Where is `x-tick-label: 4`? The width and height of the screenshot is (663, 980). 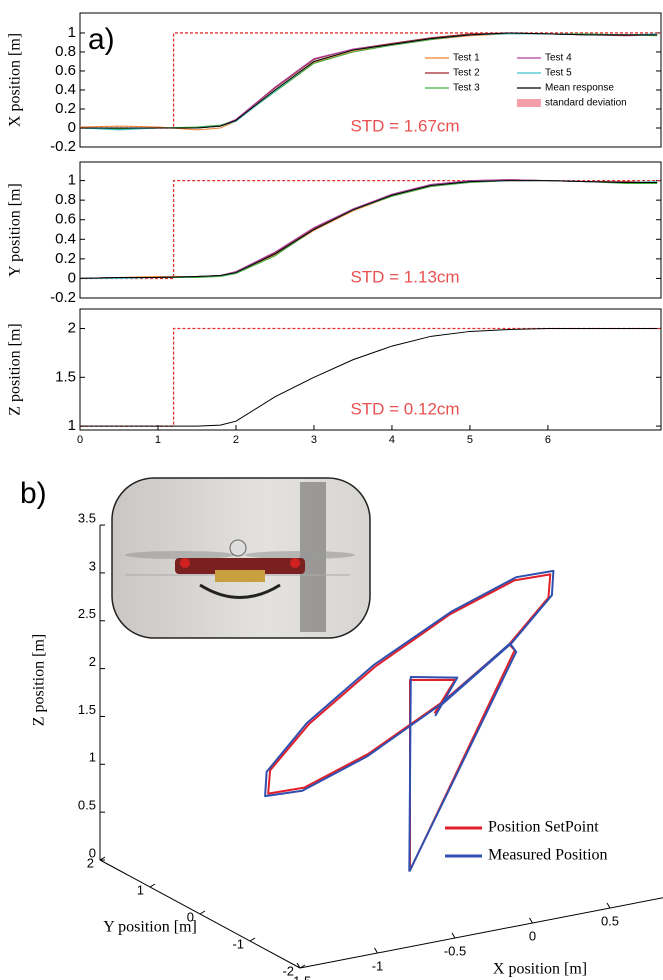
x-tick-label: 4 is located at coordinates (392, 440).